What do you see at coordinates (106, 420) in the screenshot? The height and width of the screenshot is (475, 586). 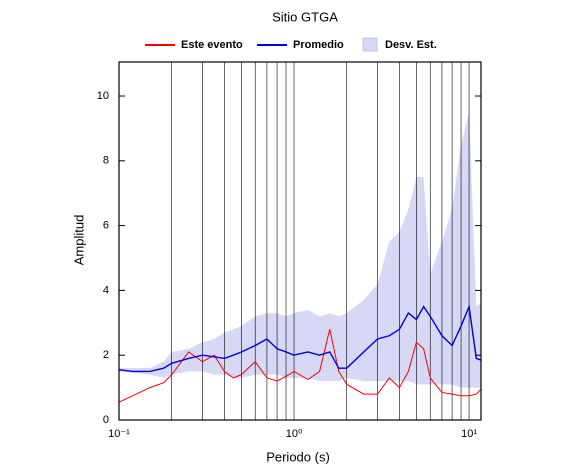 I see `y-tick-label: 0` at bounding box center [106, 420].